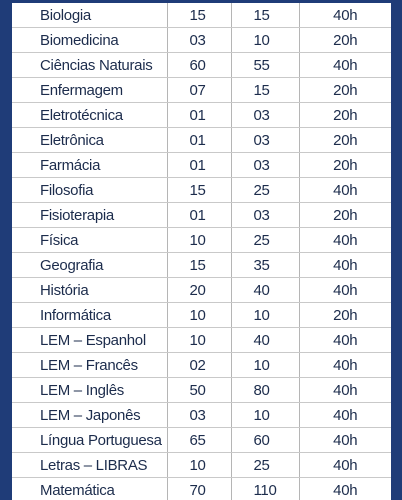 The height and width of the screenshot is (500, 402). Describe the element at coordinates (89, 415) in the screenshot. I see `course-name: LEM – Japonês` at that location.